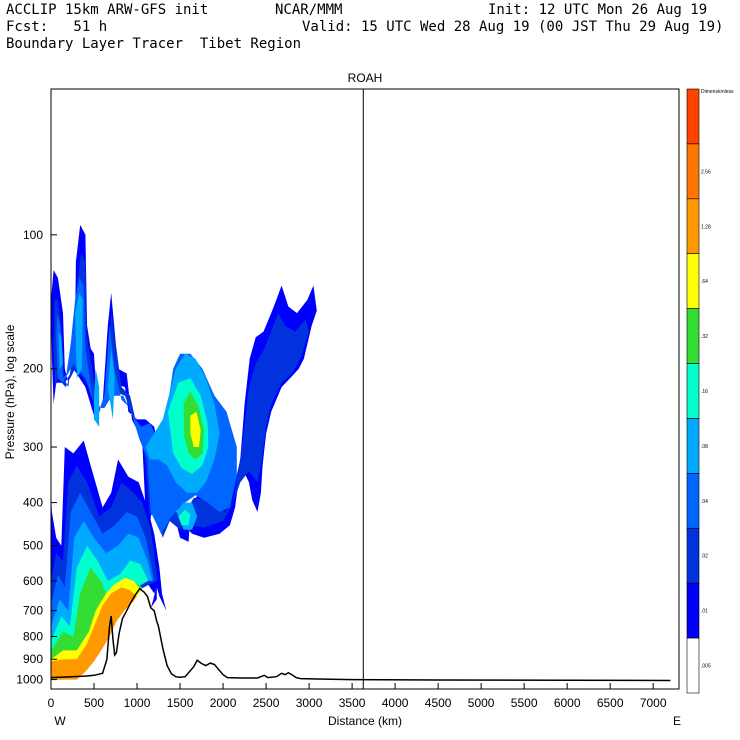 Image resolution: width=740 pixels, height=740 pixels. What do you see at coordinates (33, 447) in the screenshot?
I see `y-tick-label: 300` at bounding box center [33, 447].